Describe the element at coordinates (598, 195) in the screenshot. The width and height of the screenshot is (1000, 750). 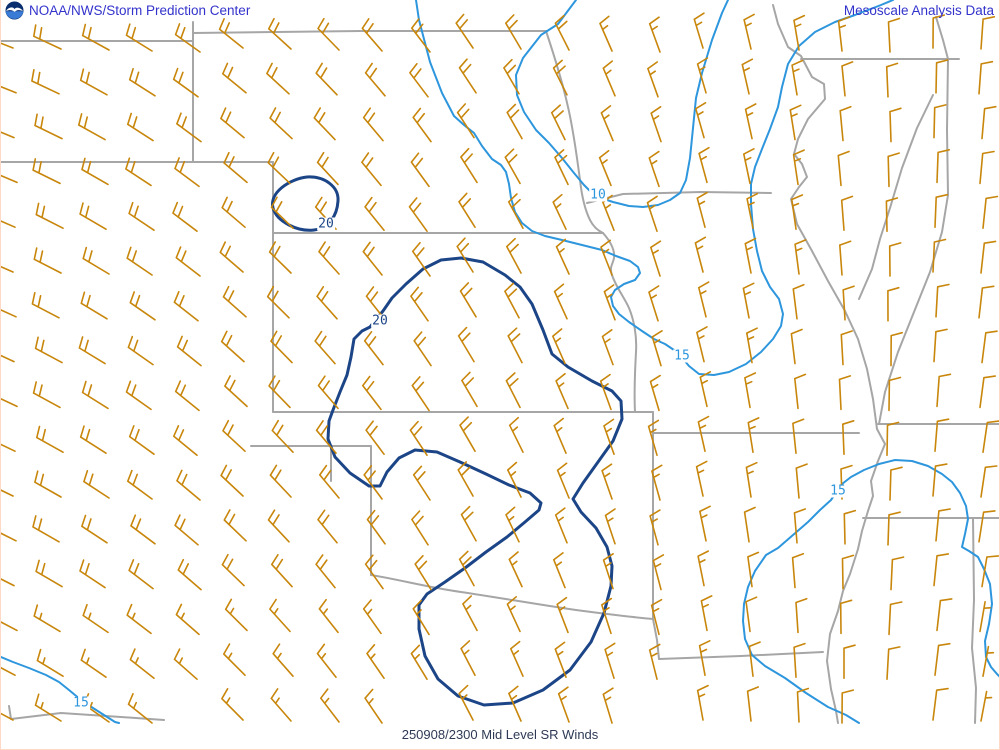
I see `contour-label-10: 10` at that location.